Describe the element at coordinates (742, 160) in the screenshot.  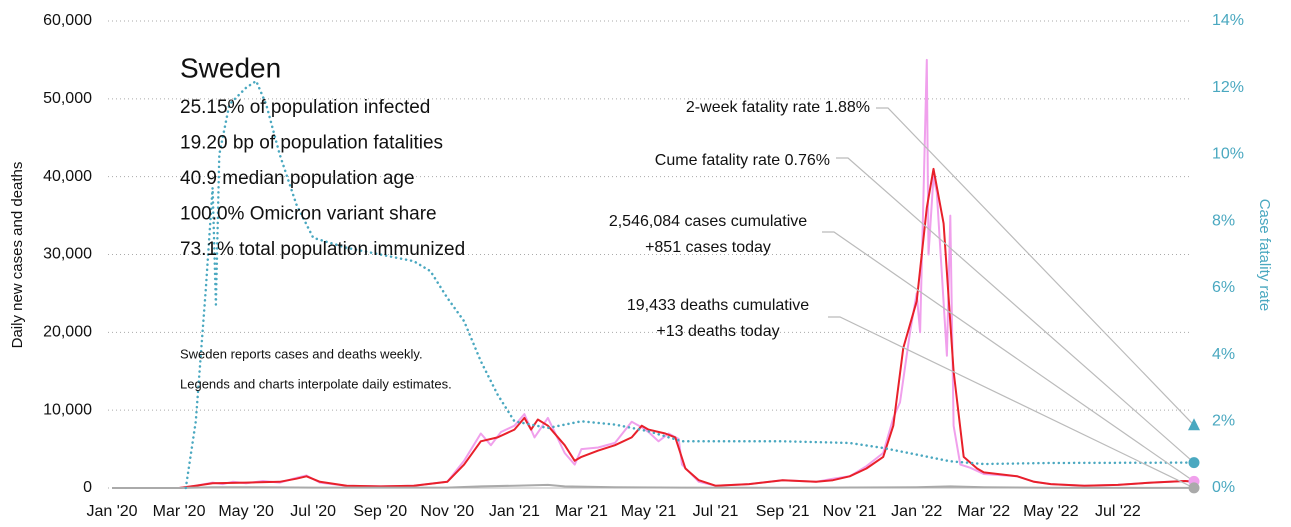
I see `annotation-text: Cume fatality rate 0.76%` at that location.